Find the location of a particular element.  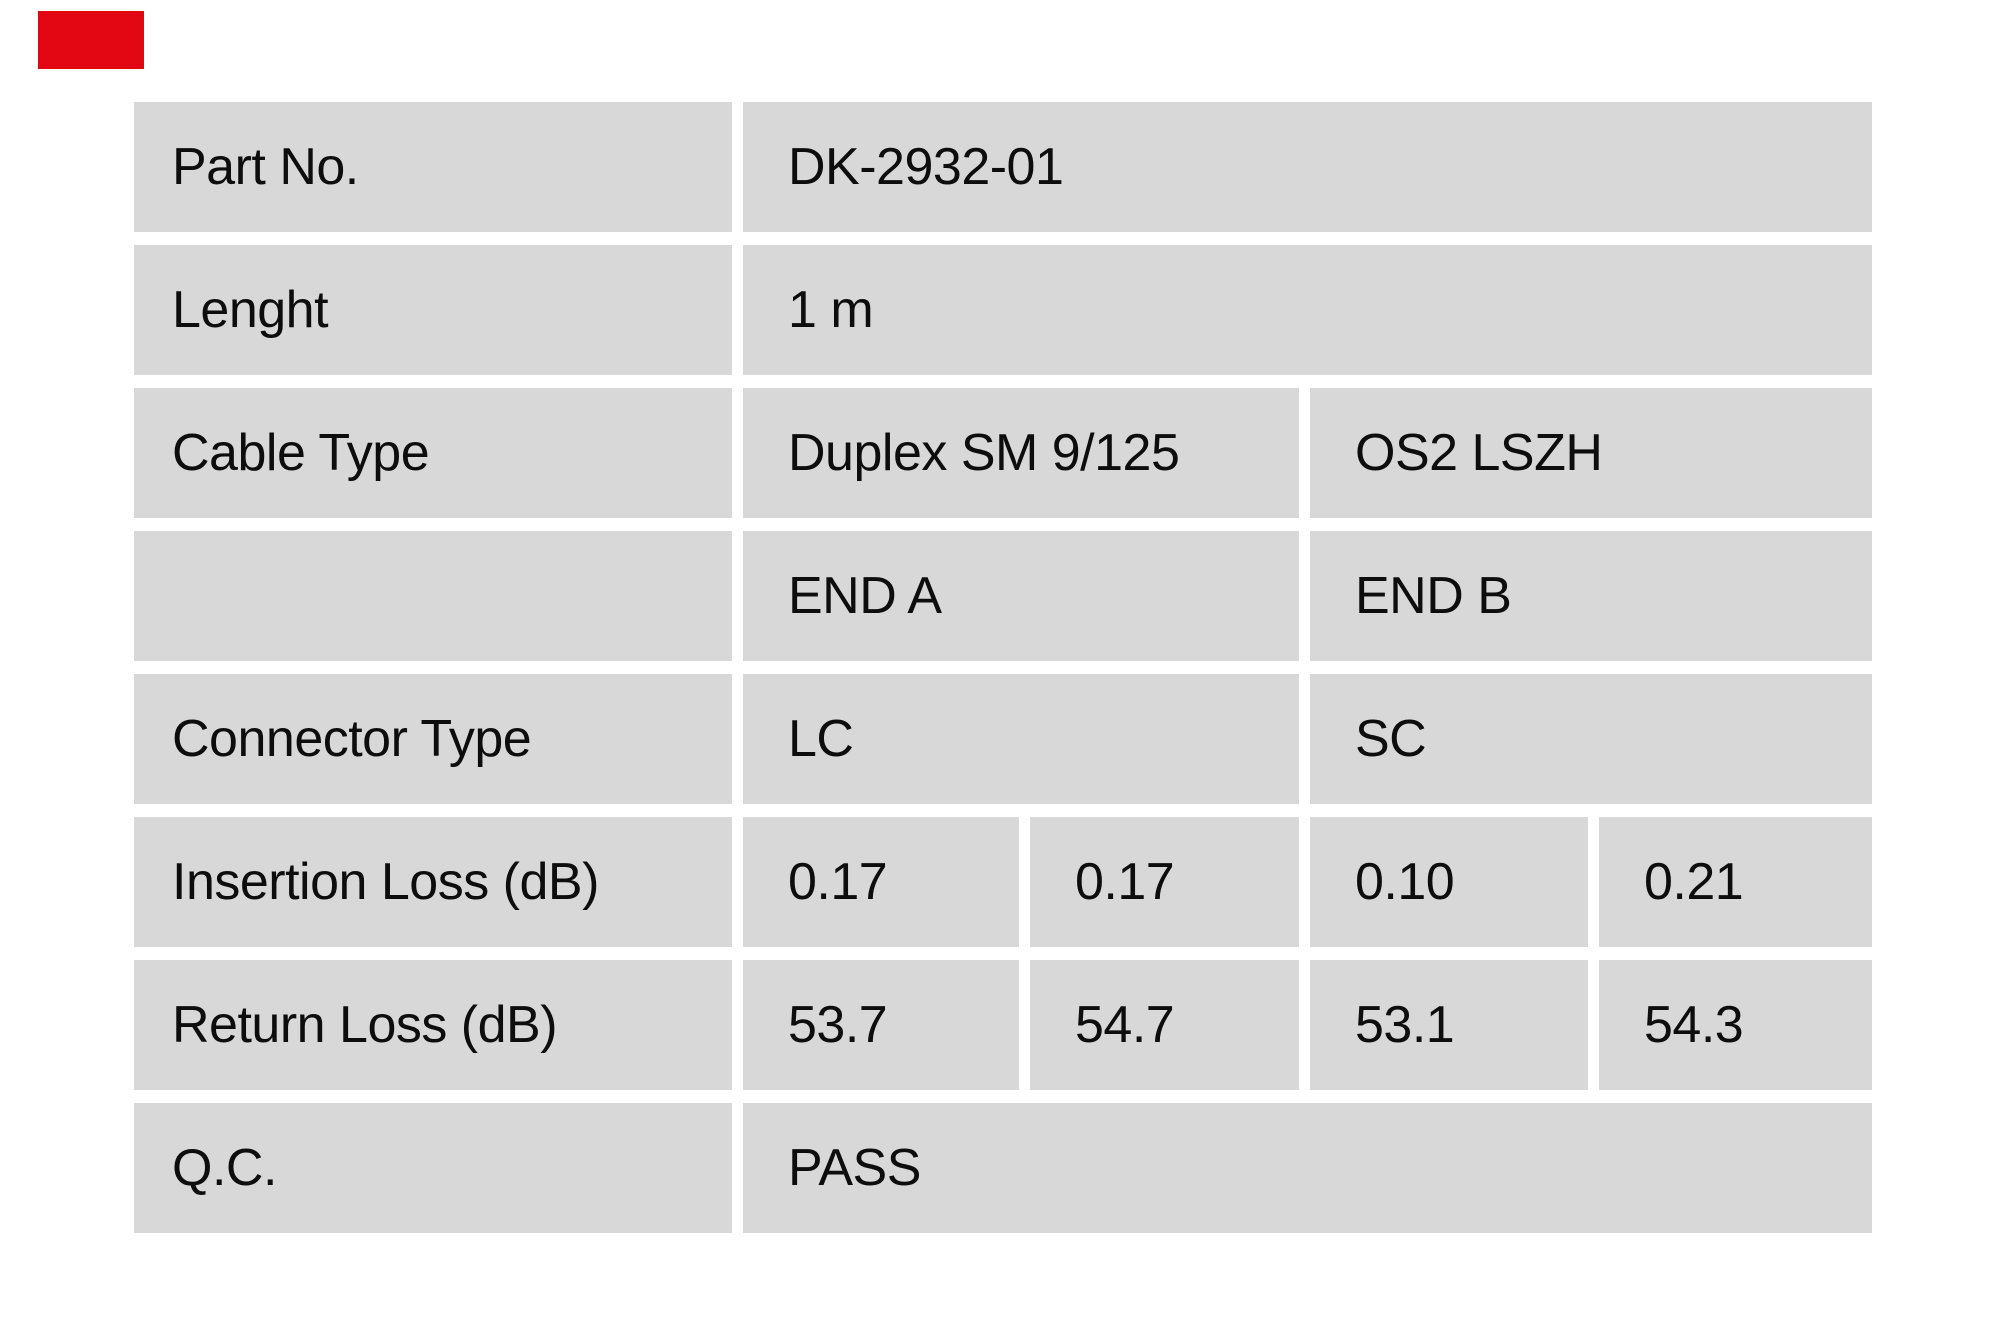

cable-type-value-1: Duplex SM 9/125 is located at coordinates (1021, 453).